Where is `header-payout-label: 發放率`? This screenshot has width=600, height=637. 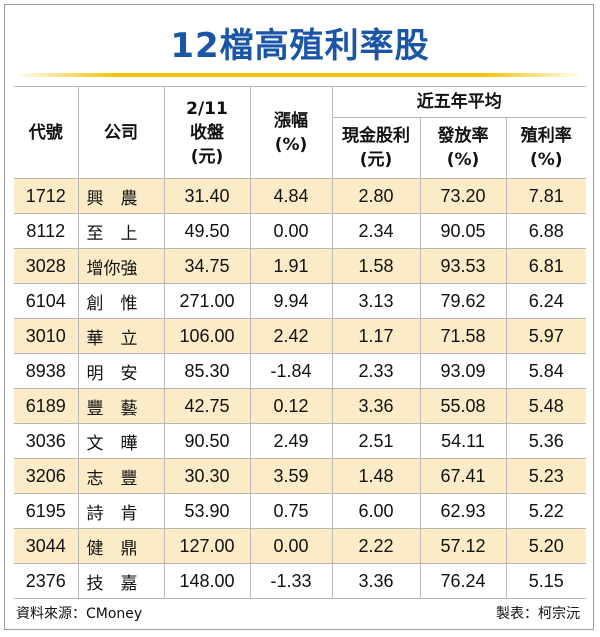 header-payout-label: 發放率 is located at coordinates (463, 136).